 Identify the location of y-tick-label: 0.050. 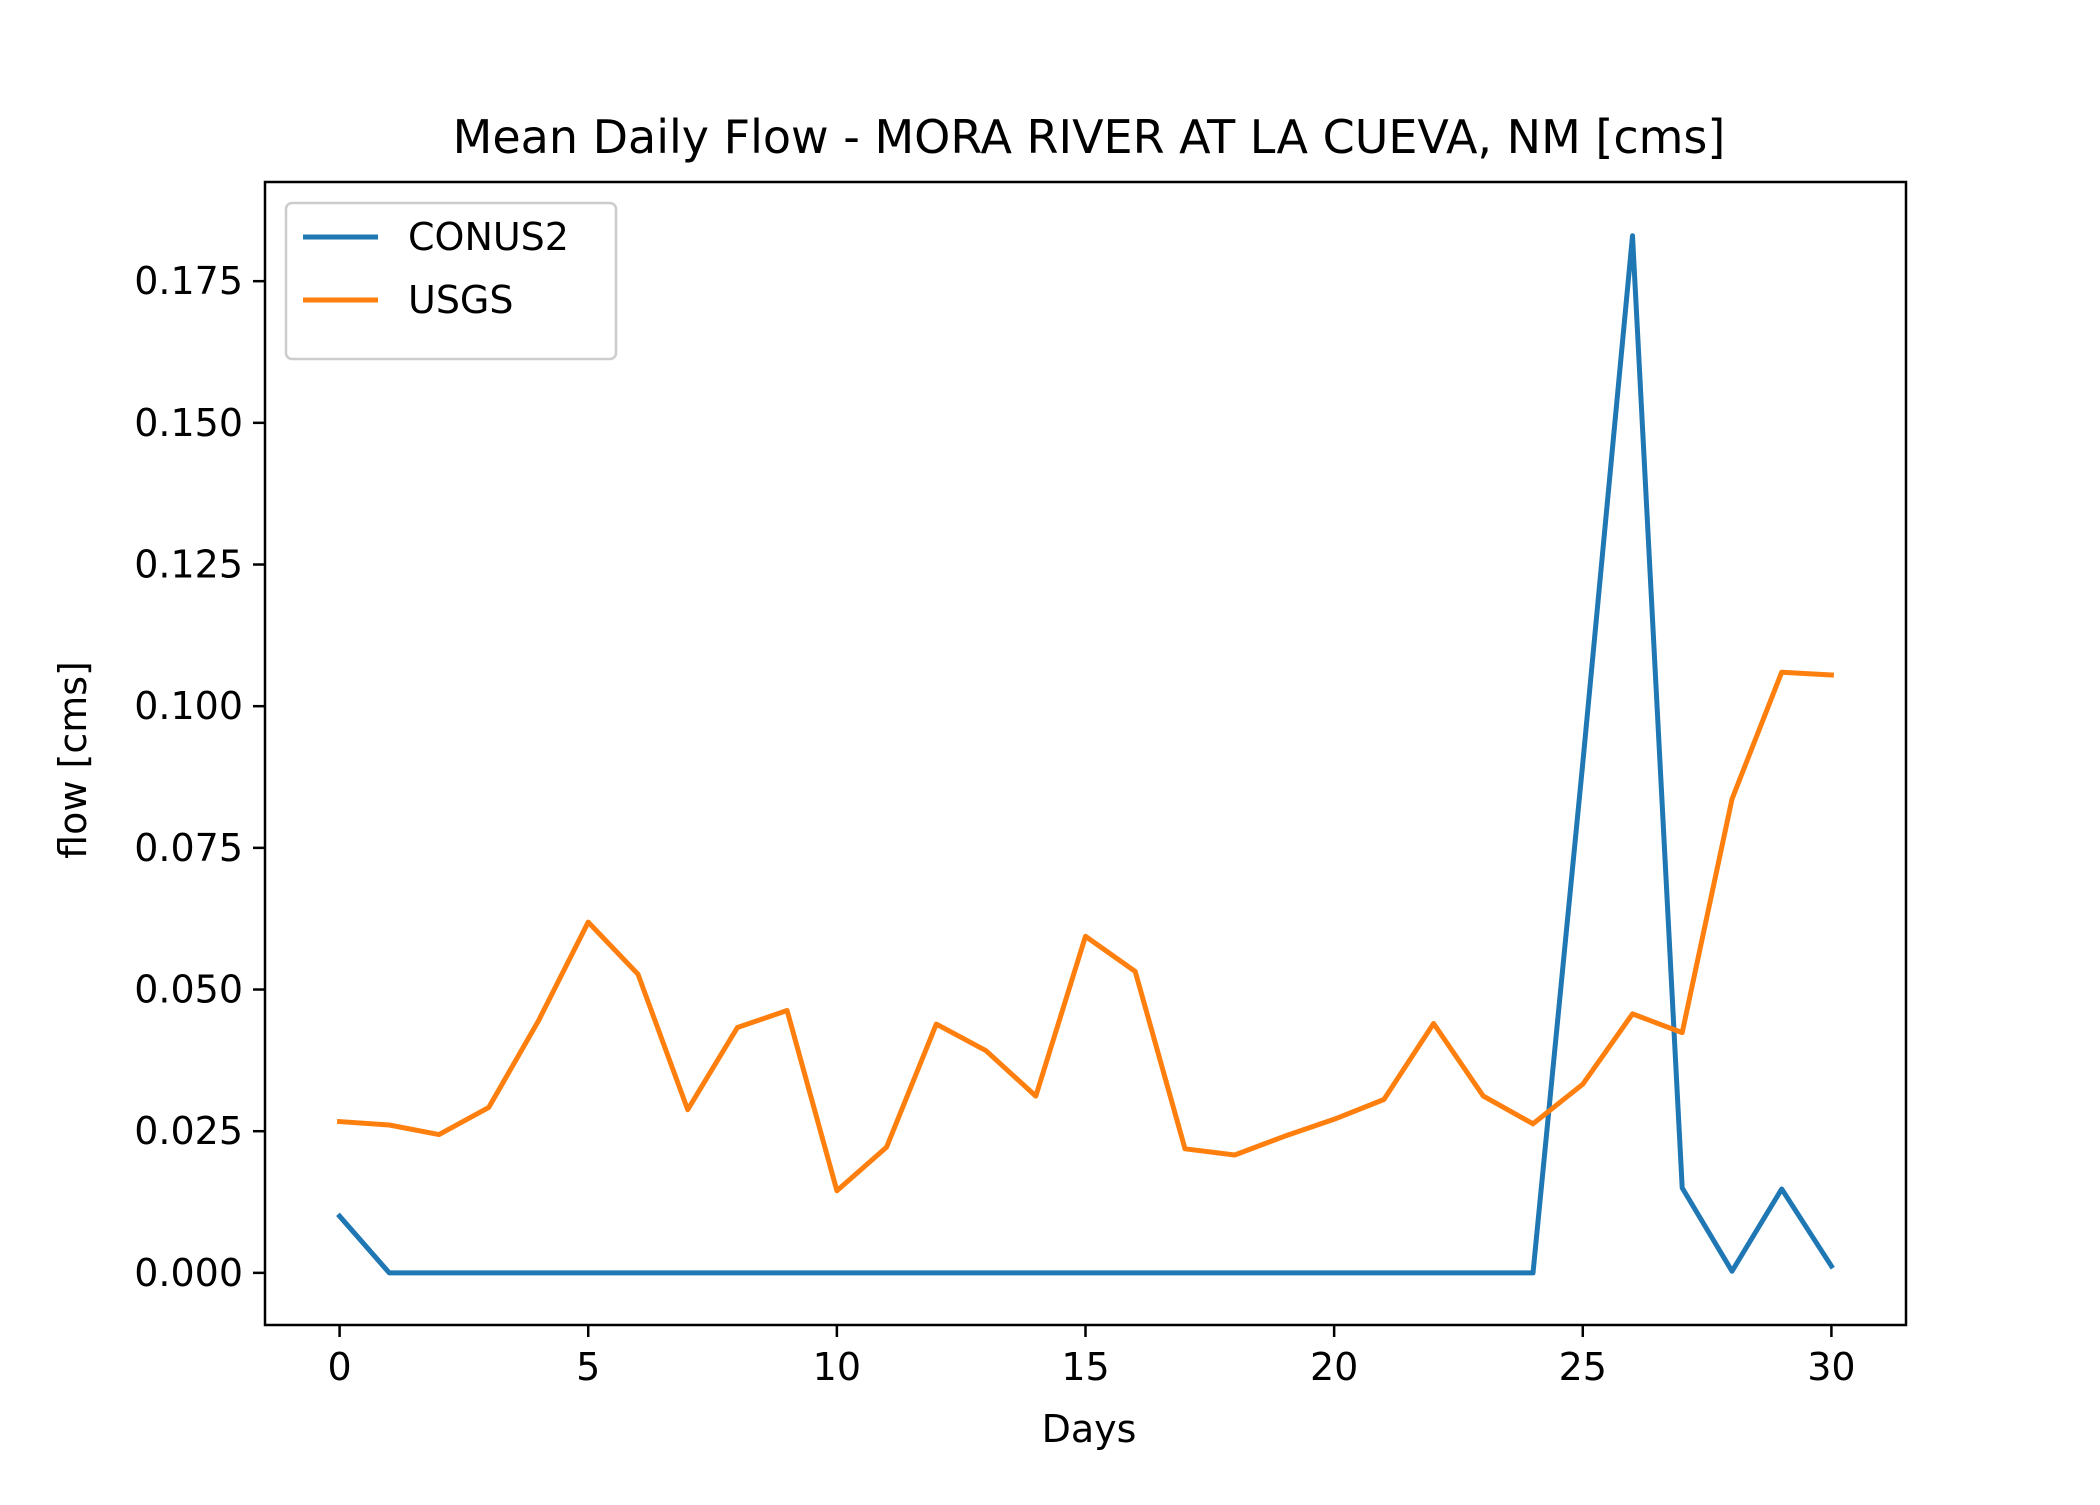
(188, 990).